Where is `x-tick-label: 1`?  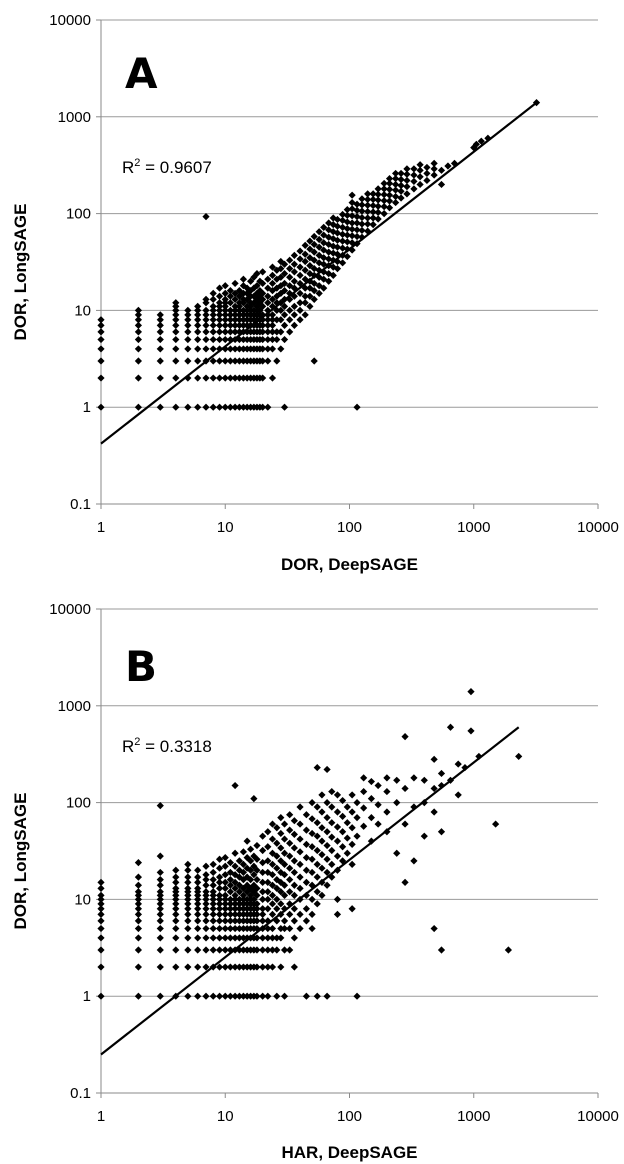 x-tick-label: 1 is located at coordinates (101, 1116).